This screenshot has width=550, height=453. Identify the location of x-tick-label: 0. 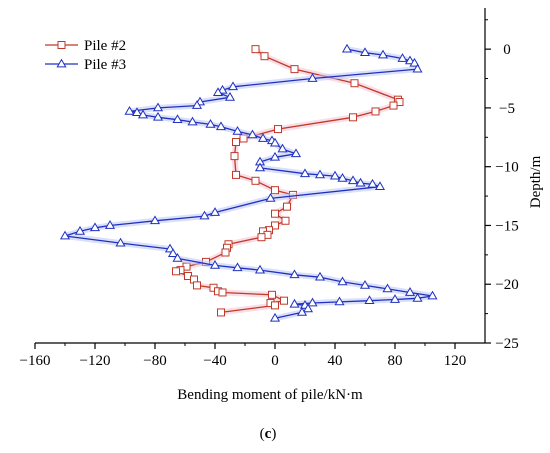
(275, 361).